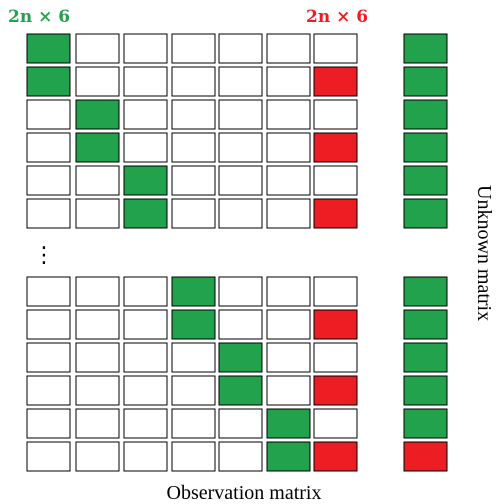 This screenshot has height=504, width=496. I want to click on observation-cell-bottom-r5-c5, so click(240, 423).